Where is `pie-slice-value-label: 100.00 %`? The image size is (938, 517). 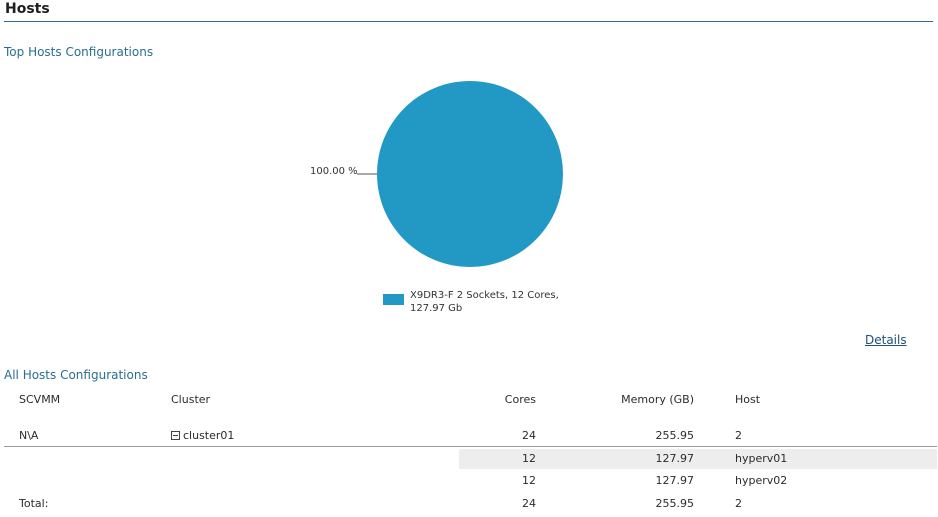
pie-slice-value-label: 100.00 % is located at coordinates (334, 171).